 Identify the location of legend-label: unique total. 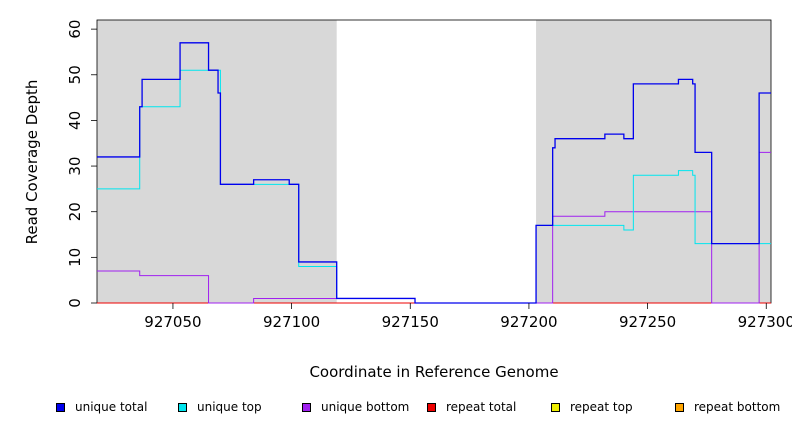
(111, 407).